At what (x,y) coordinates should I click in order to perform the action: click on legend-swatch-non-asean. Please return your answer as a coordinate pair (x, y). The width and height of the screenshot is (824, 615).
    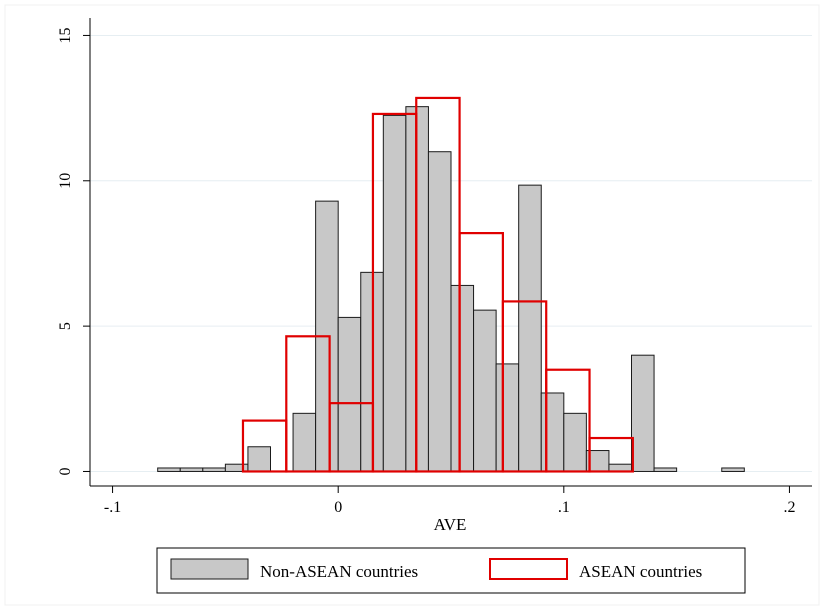
    Looking at the image, I should click on (209, 569).